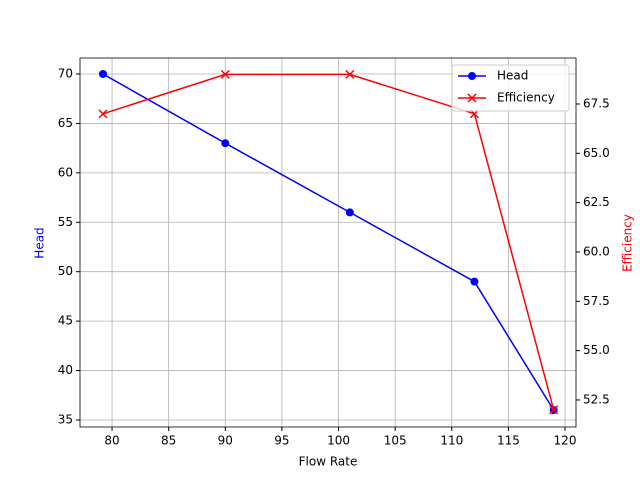 The width and height of the screenshot is (640, 480). I want to click on y-axis-label: Head, so click(40, 242).